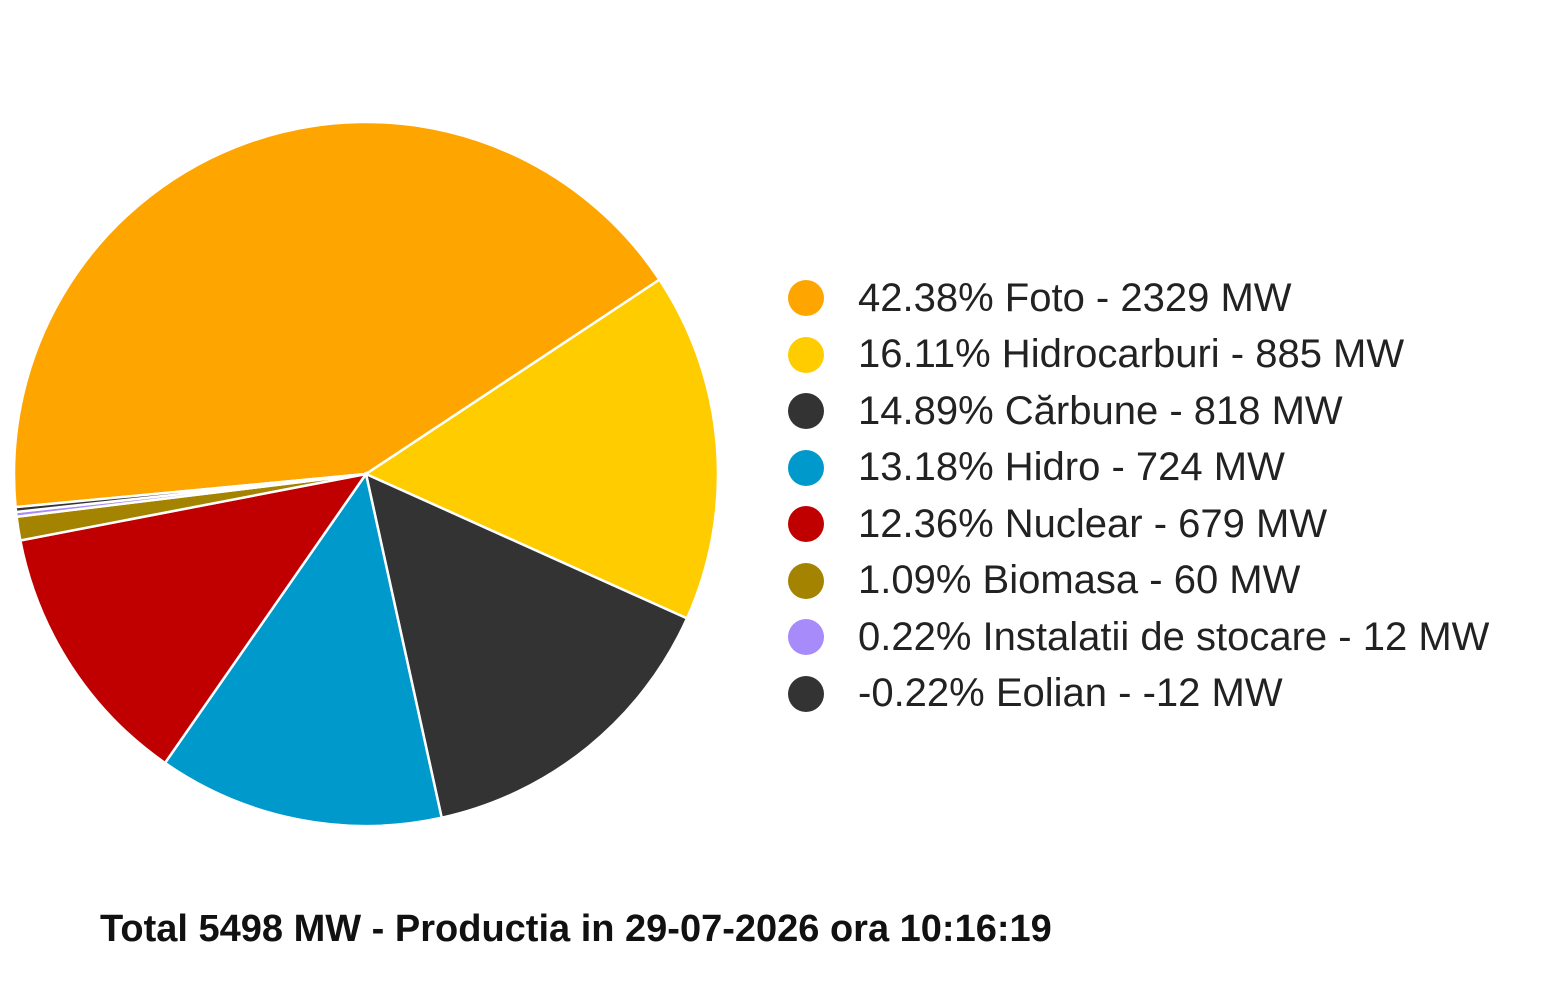 The image size is (1566, 983). I want to click on legend-label: 42.38% Foto - 2329 MW, so click(1075, 297).